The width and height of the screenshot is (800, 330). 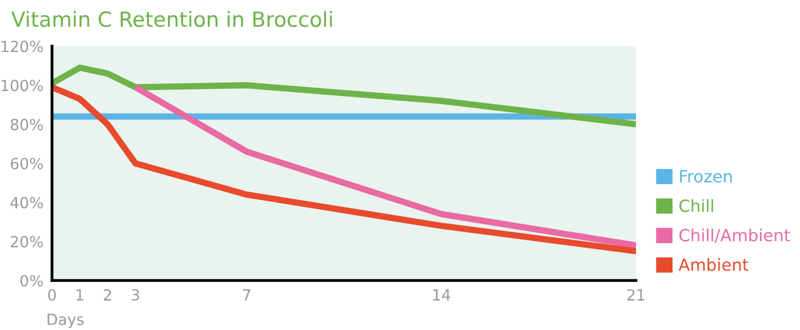 I want to click on legend-label: Chill/Ambient, so click(x=734, y=235).